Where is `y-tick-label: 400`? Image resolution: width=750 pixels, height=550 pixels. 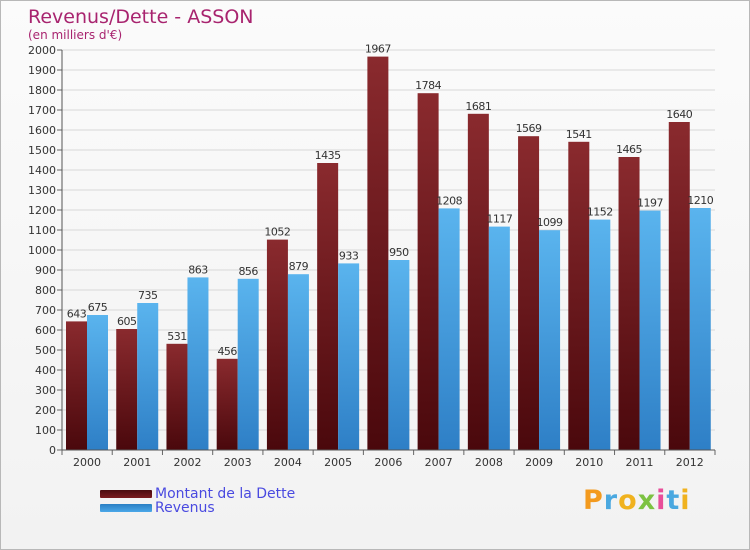 y-tick-label: 400 is located at coordinates (45, 370).